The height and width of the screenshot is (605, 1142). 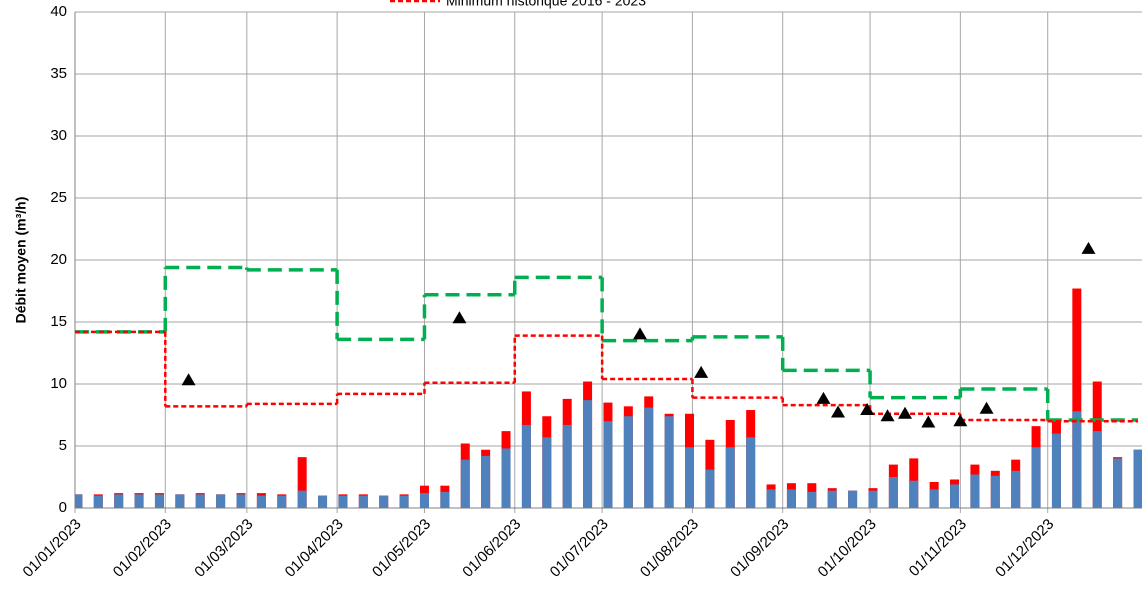 I want to click on y-tick-label: 40, so click(x=58, y=11).